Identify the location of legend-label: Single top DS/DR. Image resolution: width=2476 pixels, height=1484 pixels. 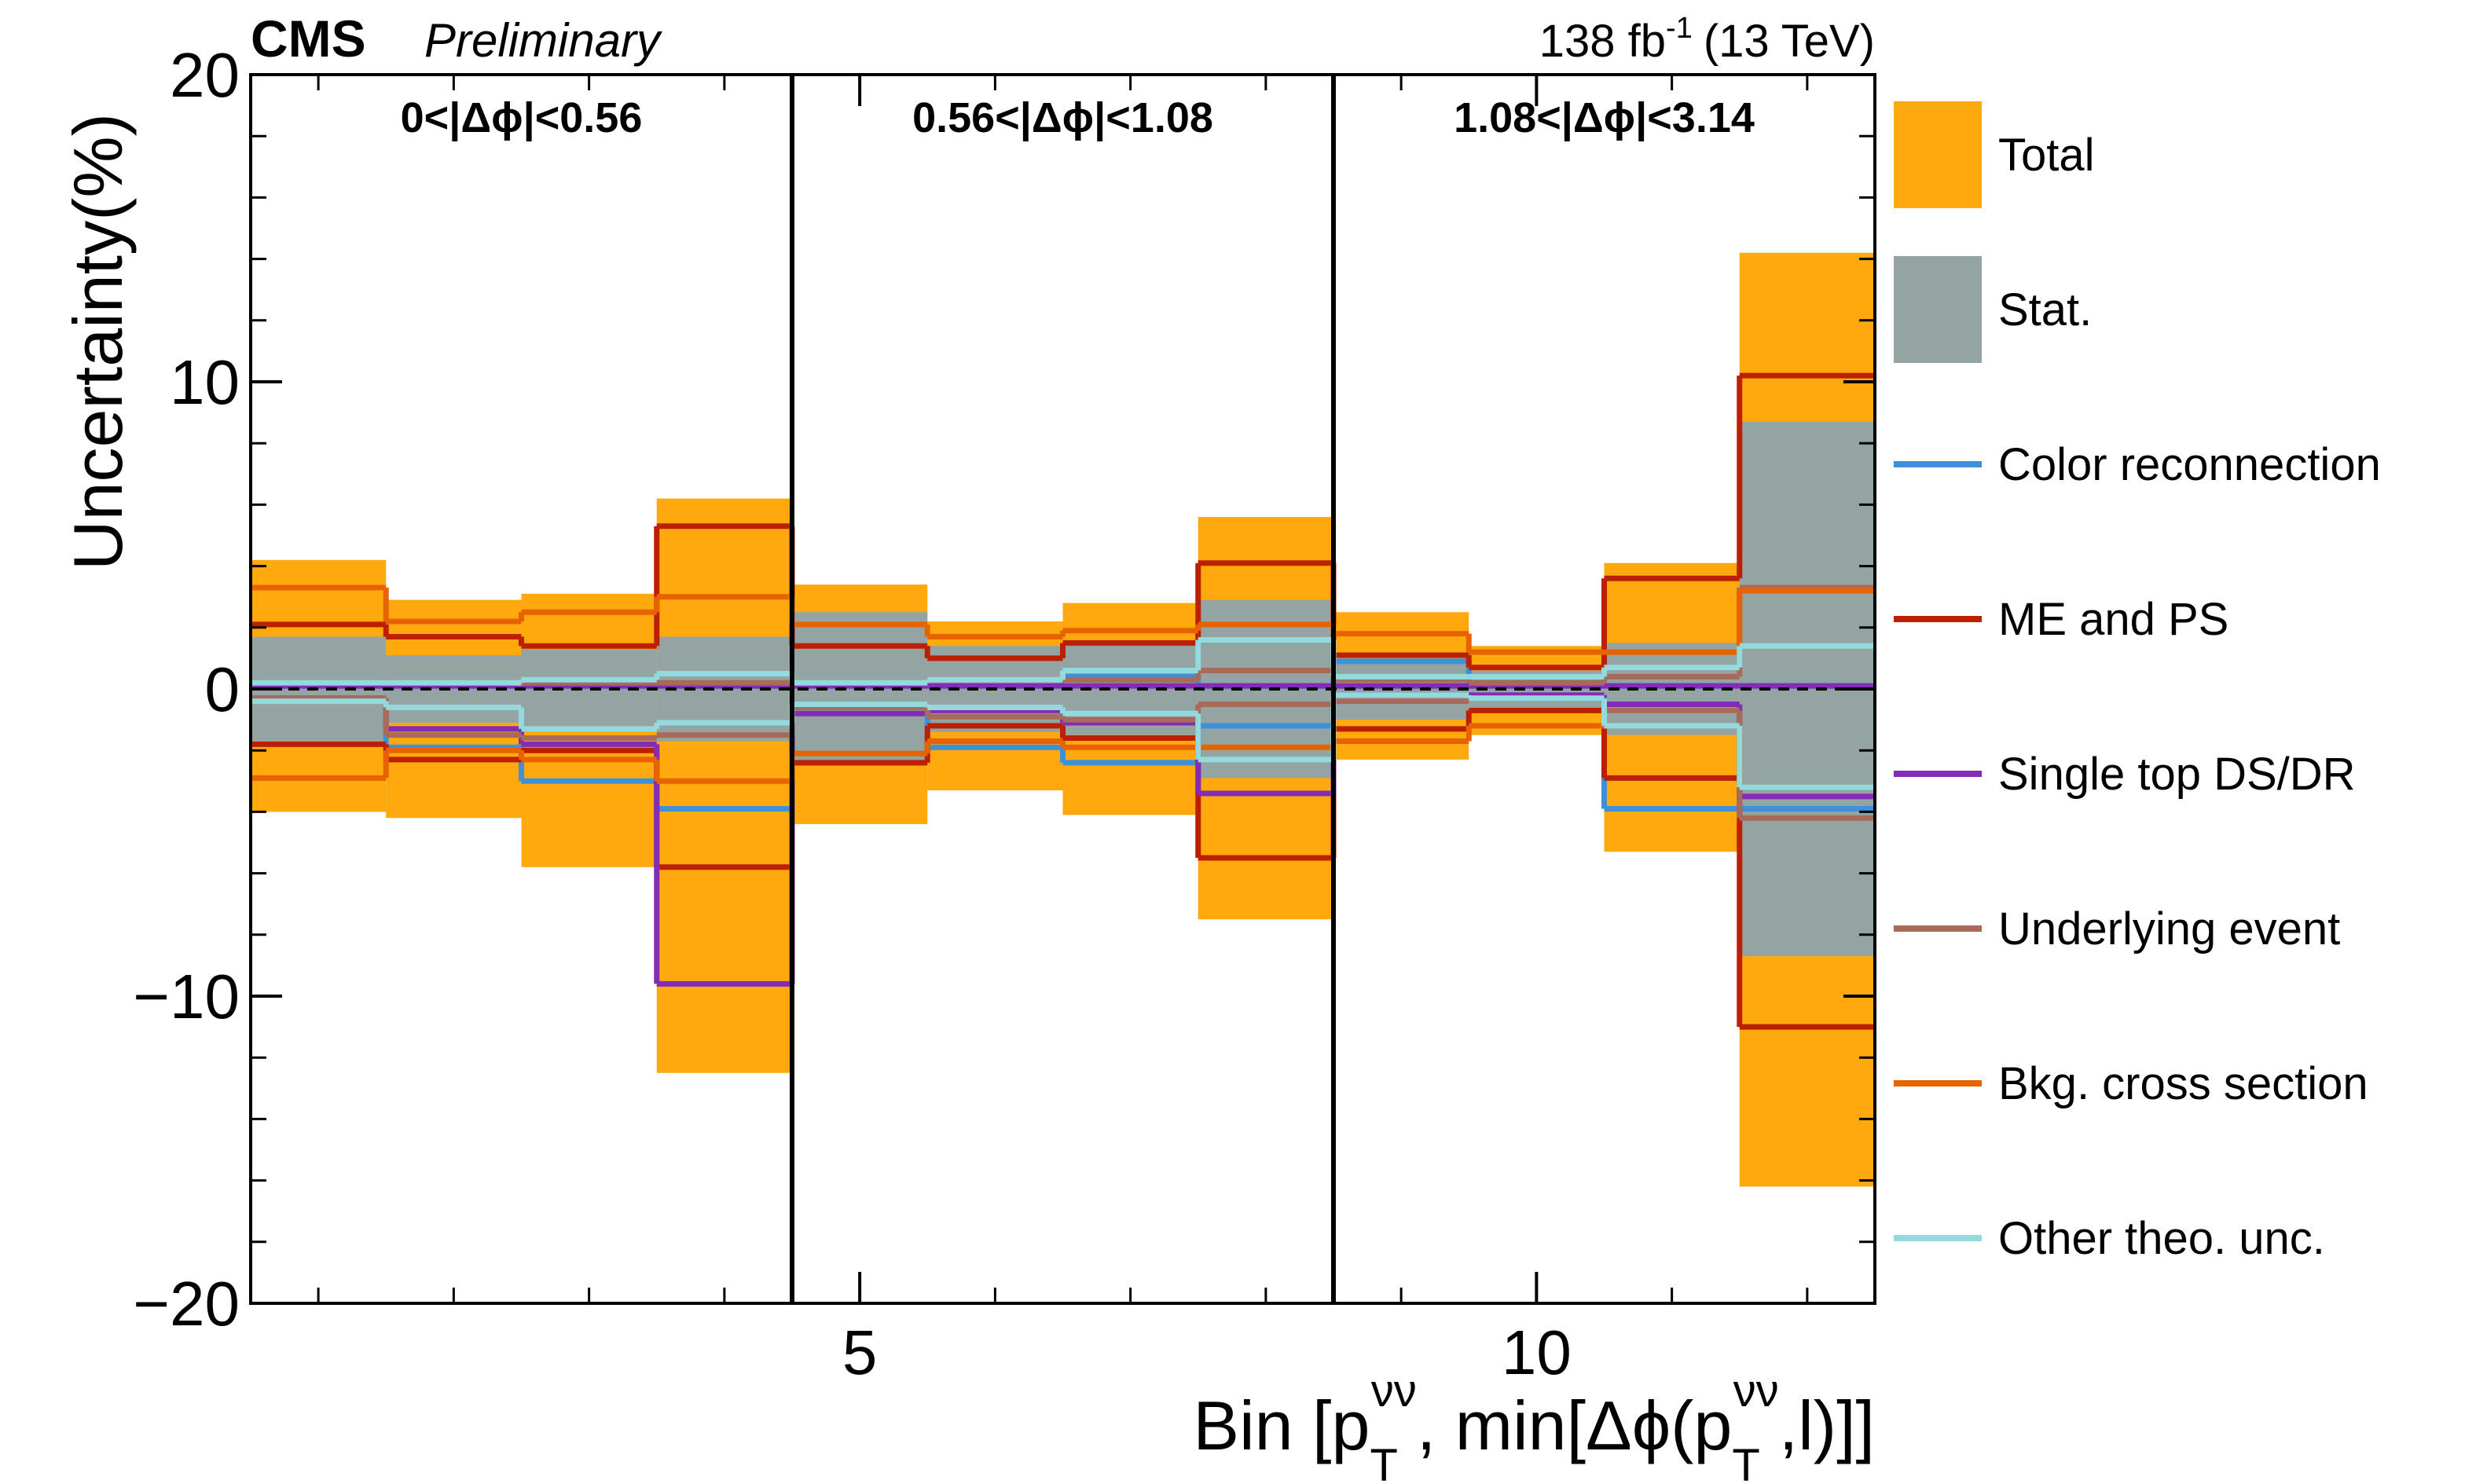
(2177, 774).